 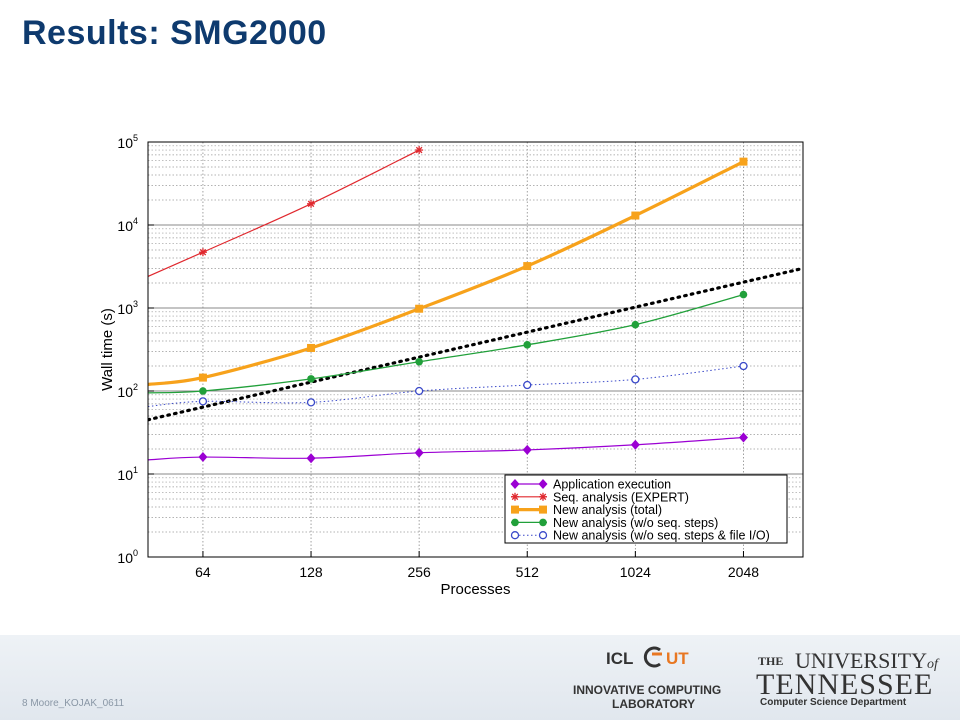 I want to click on footer-bar, so click(x=480, y=677).